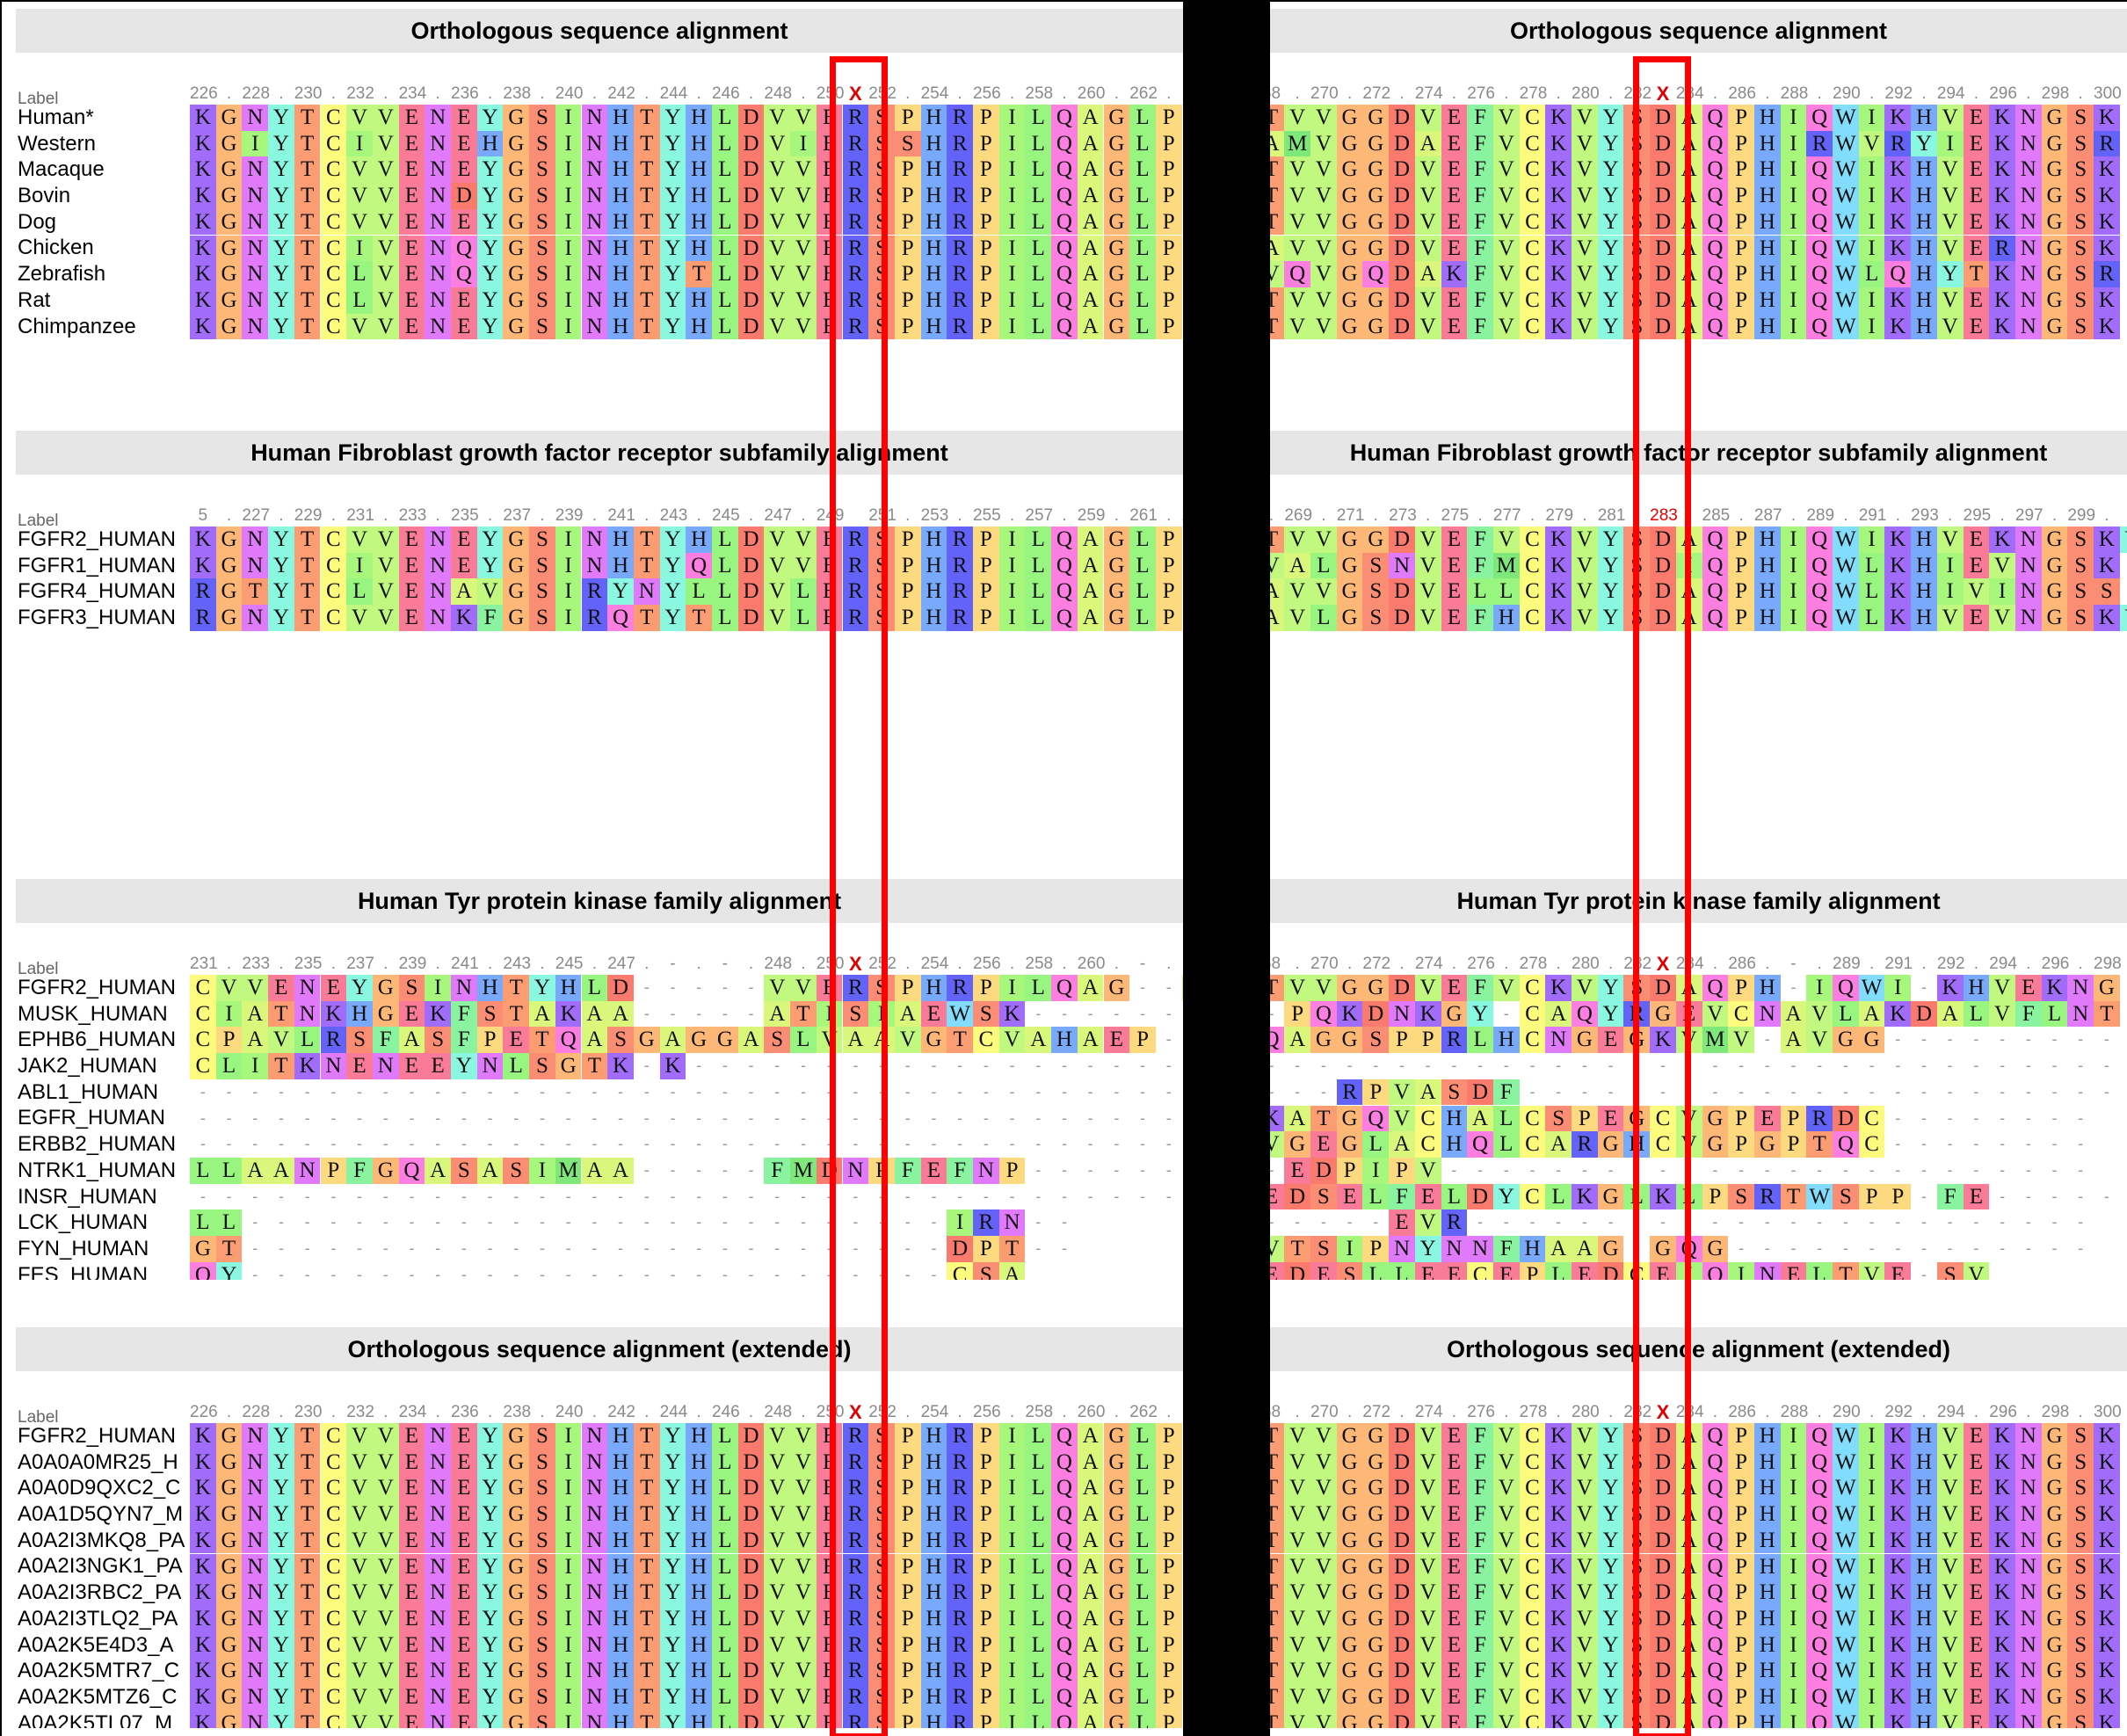 This screenshot has height=1736, width=2127. What do you see at coordinates (97, 618) in the screenshot?
I see `sequence-label: FGFR3_HUMAN` at bounding box center [97, 618].